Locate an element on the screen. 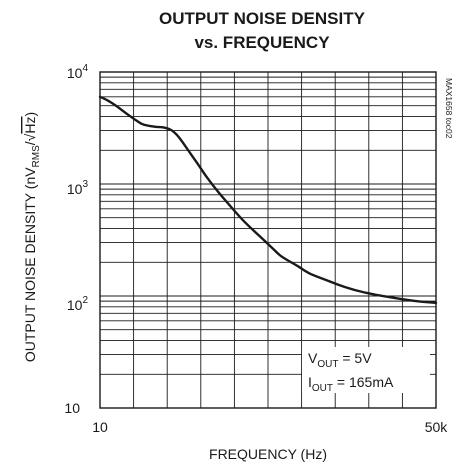 The width and height of the screenshot is (452, 466). y-tick-labels: 10⁴ 10³ 10² 10 is located at coordinates (76, 239).